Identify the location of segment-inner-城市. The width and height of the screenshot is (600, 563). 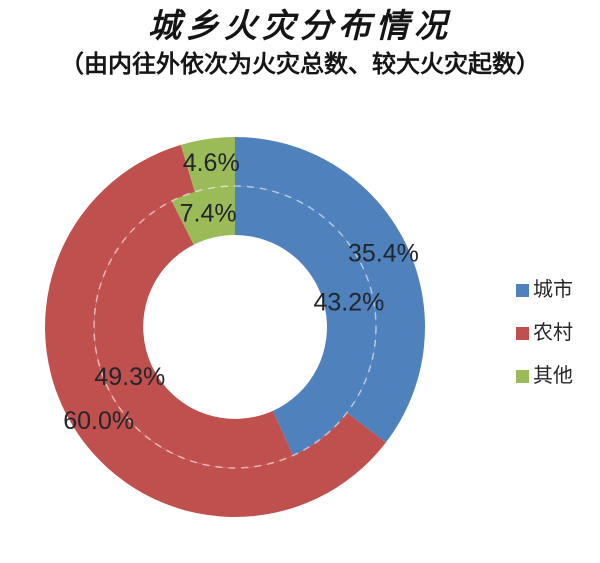
(305, 321).